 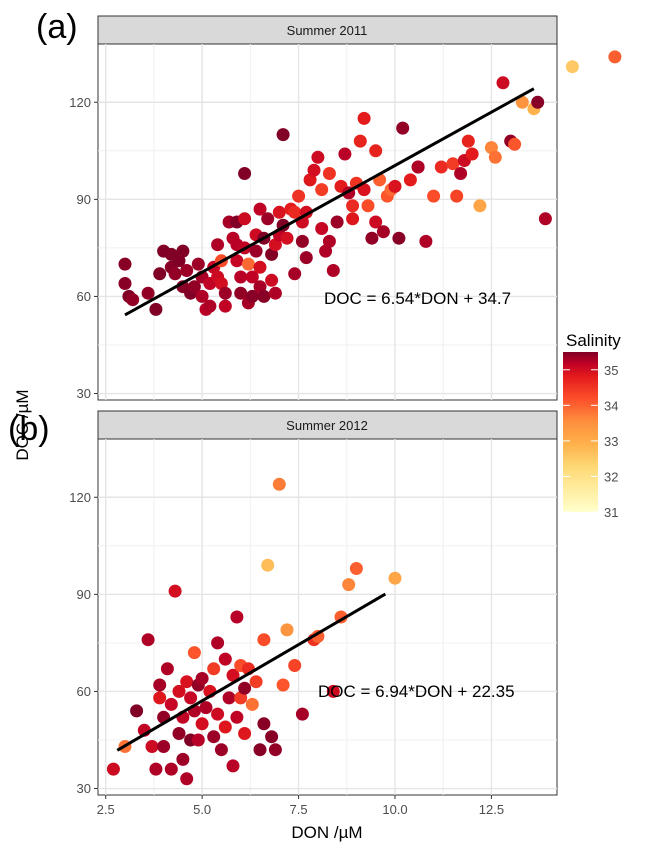 What do you see at coordinates (611, 441) in the screenshot?
I see `legend-tick-label: 33` at bounding box center [611, 441].